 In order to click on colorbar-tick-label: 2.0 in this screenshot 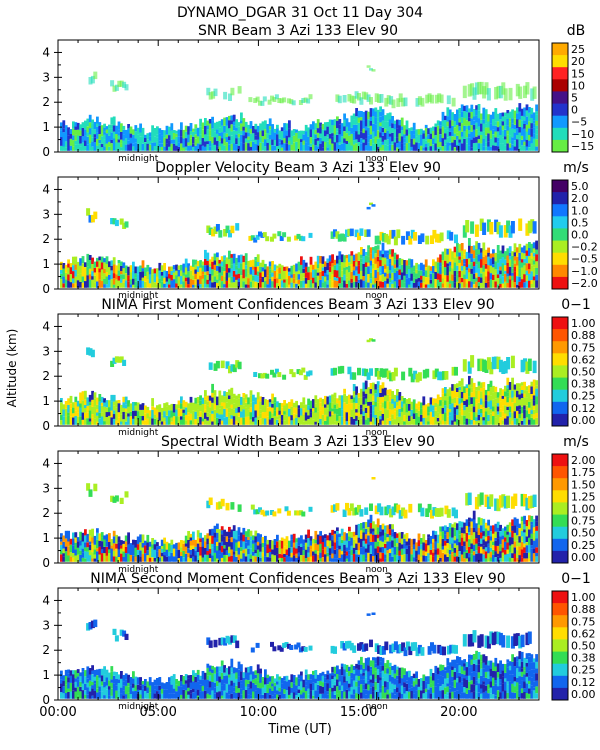, I will do `click(580, 198)`.